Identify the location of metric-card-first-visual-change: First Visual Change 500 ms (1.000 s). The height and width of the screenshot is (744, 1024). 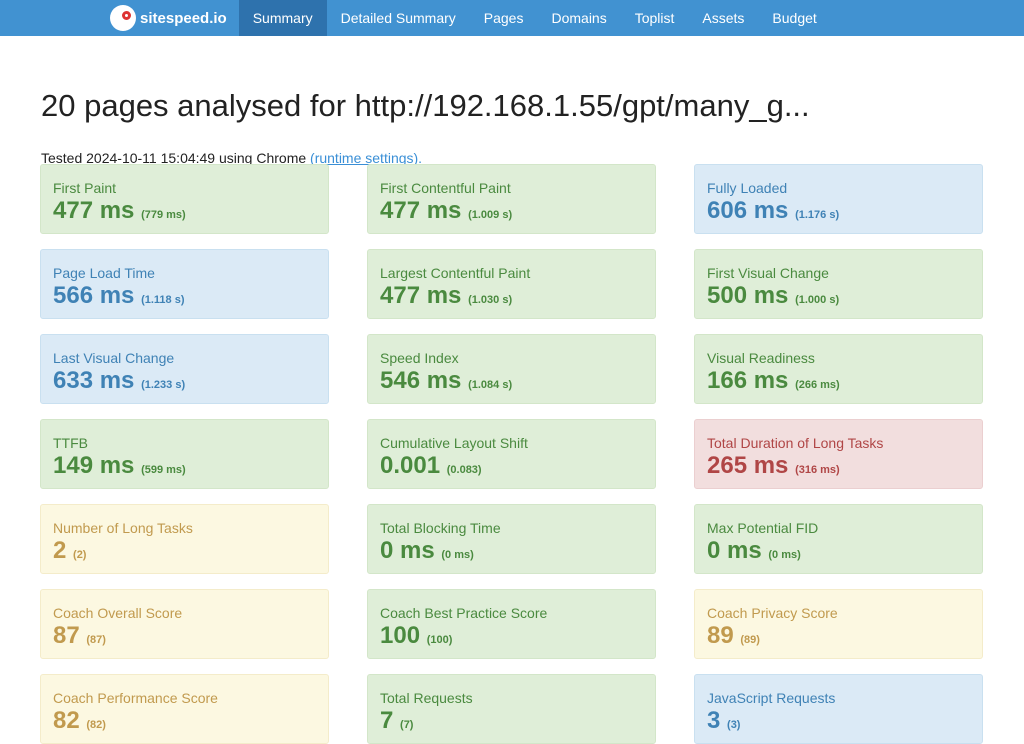
(838, 284).